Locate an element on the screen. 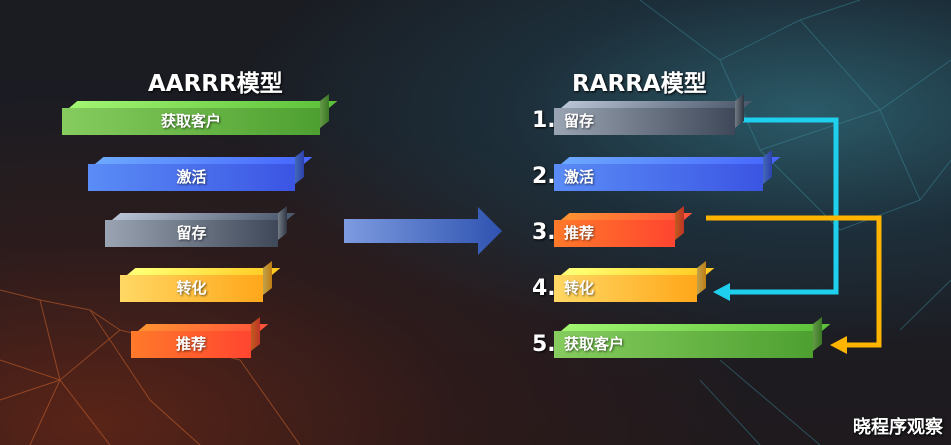  rank-1: 1. is located at coordinates (544, 120).